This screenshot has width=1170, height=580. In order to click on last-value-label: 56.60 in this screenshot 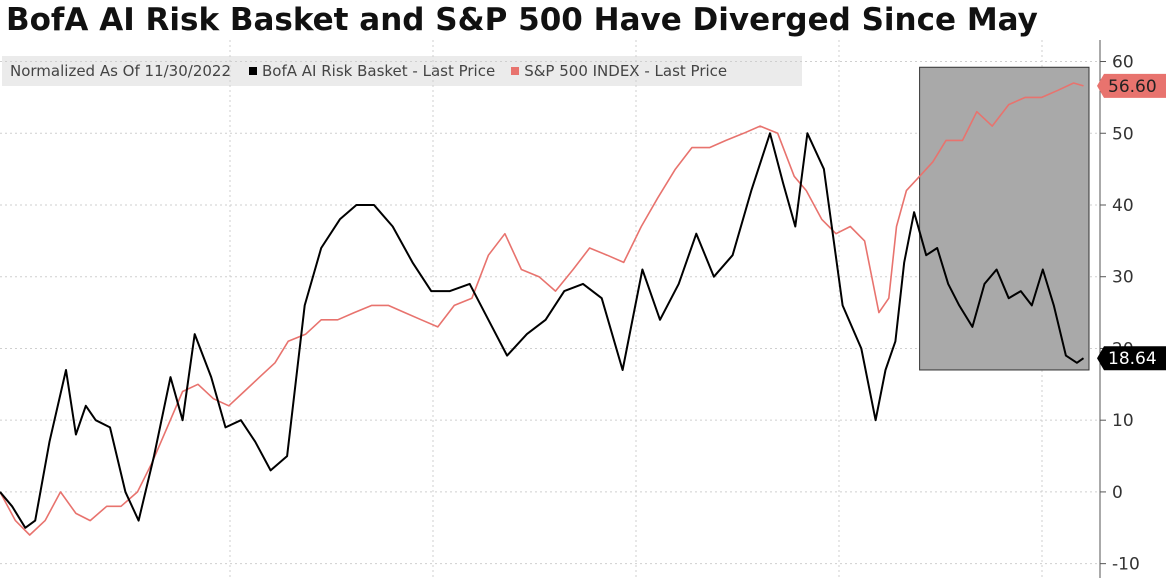, I will do `click(1132, 87)`.